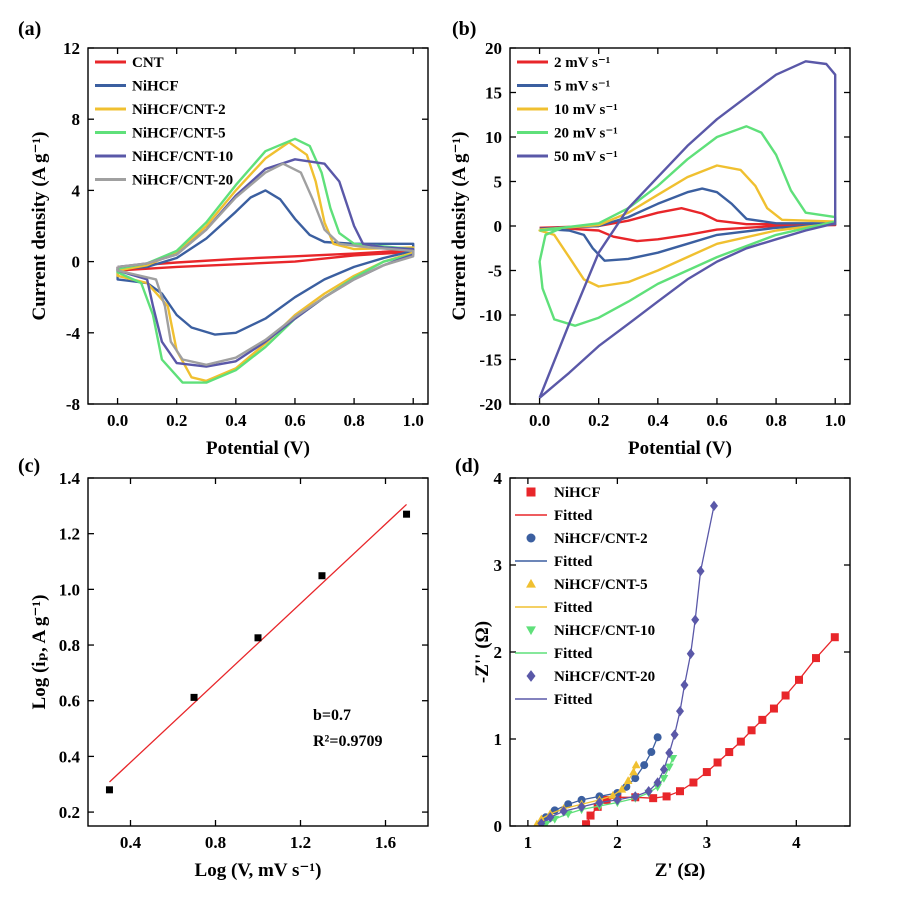 The width and height of the screenshot is (899, 900). What do you see at coordinates (498, 826) in the screenshot?
I see `y-tick-label: 0` at bounding box center [498, 826].